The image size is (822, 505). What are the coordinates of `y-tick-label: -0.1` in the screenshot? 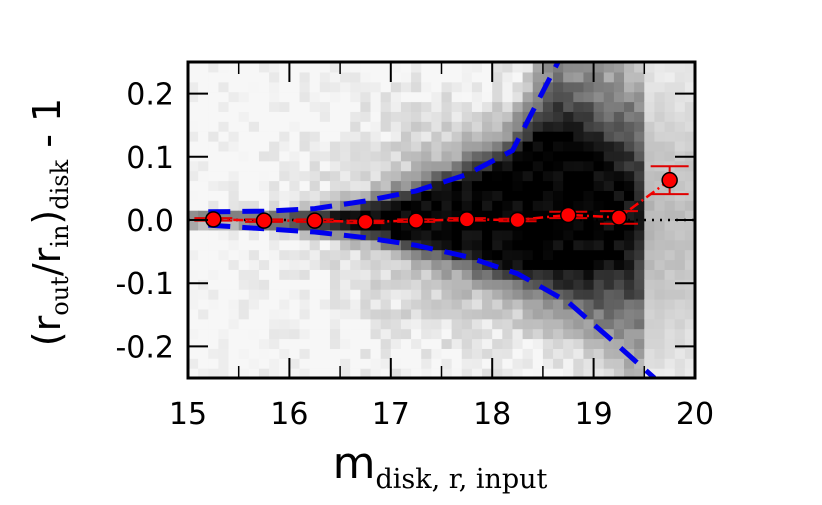 It's located at (144, 284).